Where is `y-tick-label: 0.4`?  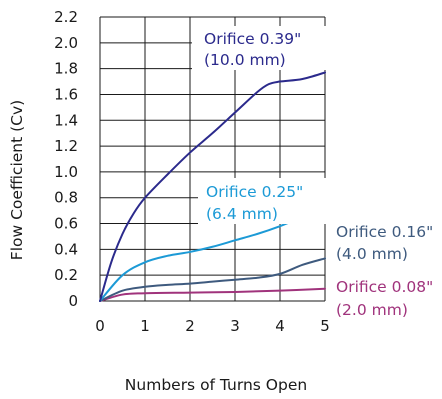 y-tick-label: 0.4 is located at coordinates (66, 249).